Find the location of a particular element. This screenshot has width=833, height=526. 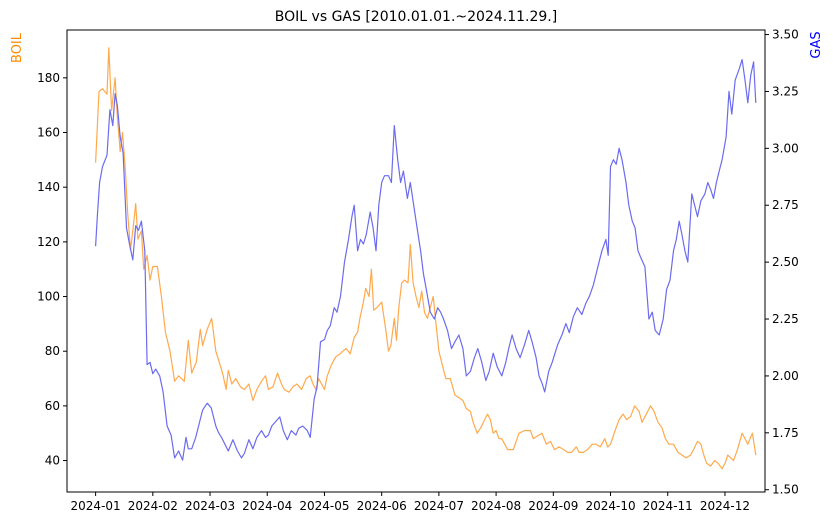

left-tick-label: 60 is located at coordinates (52, 406).